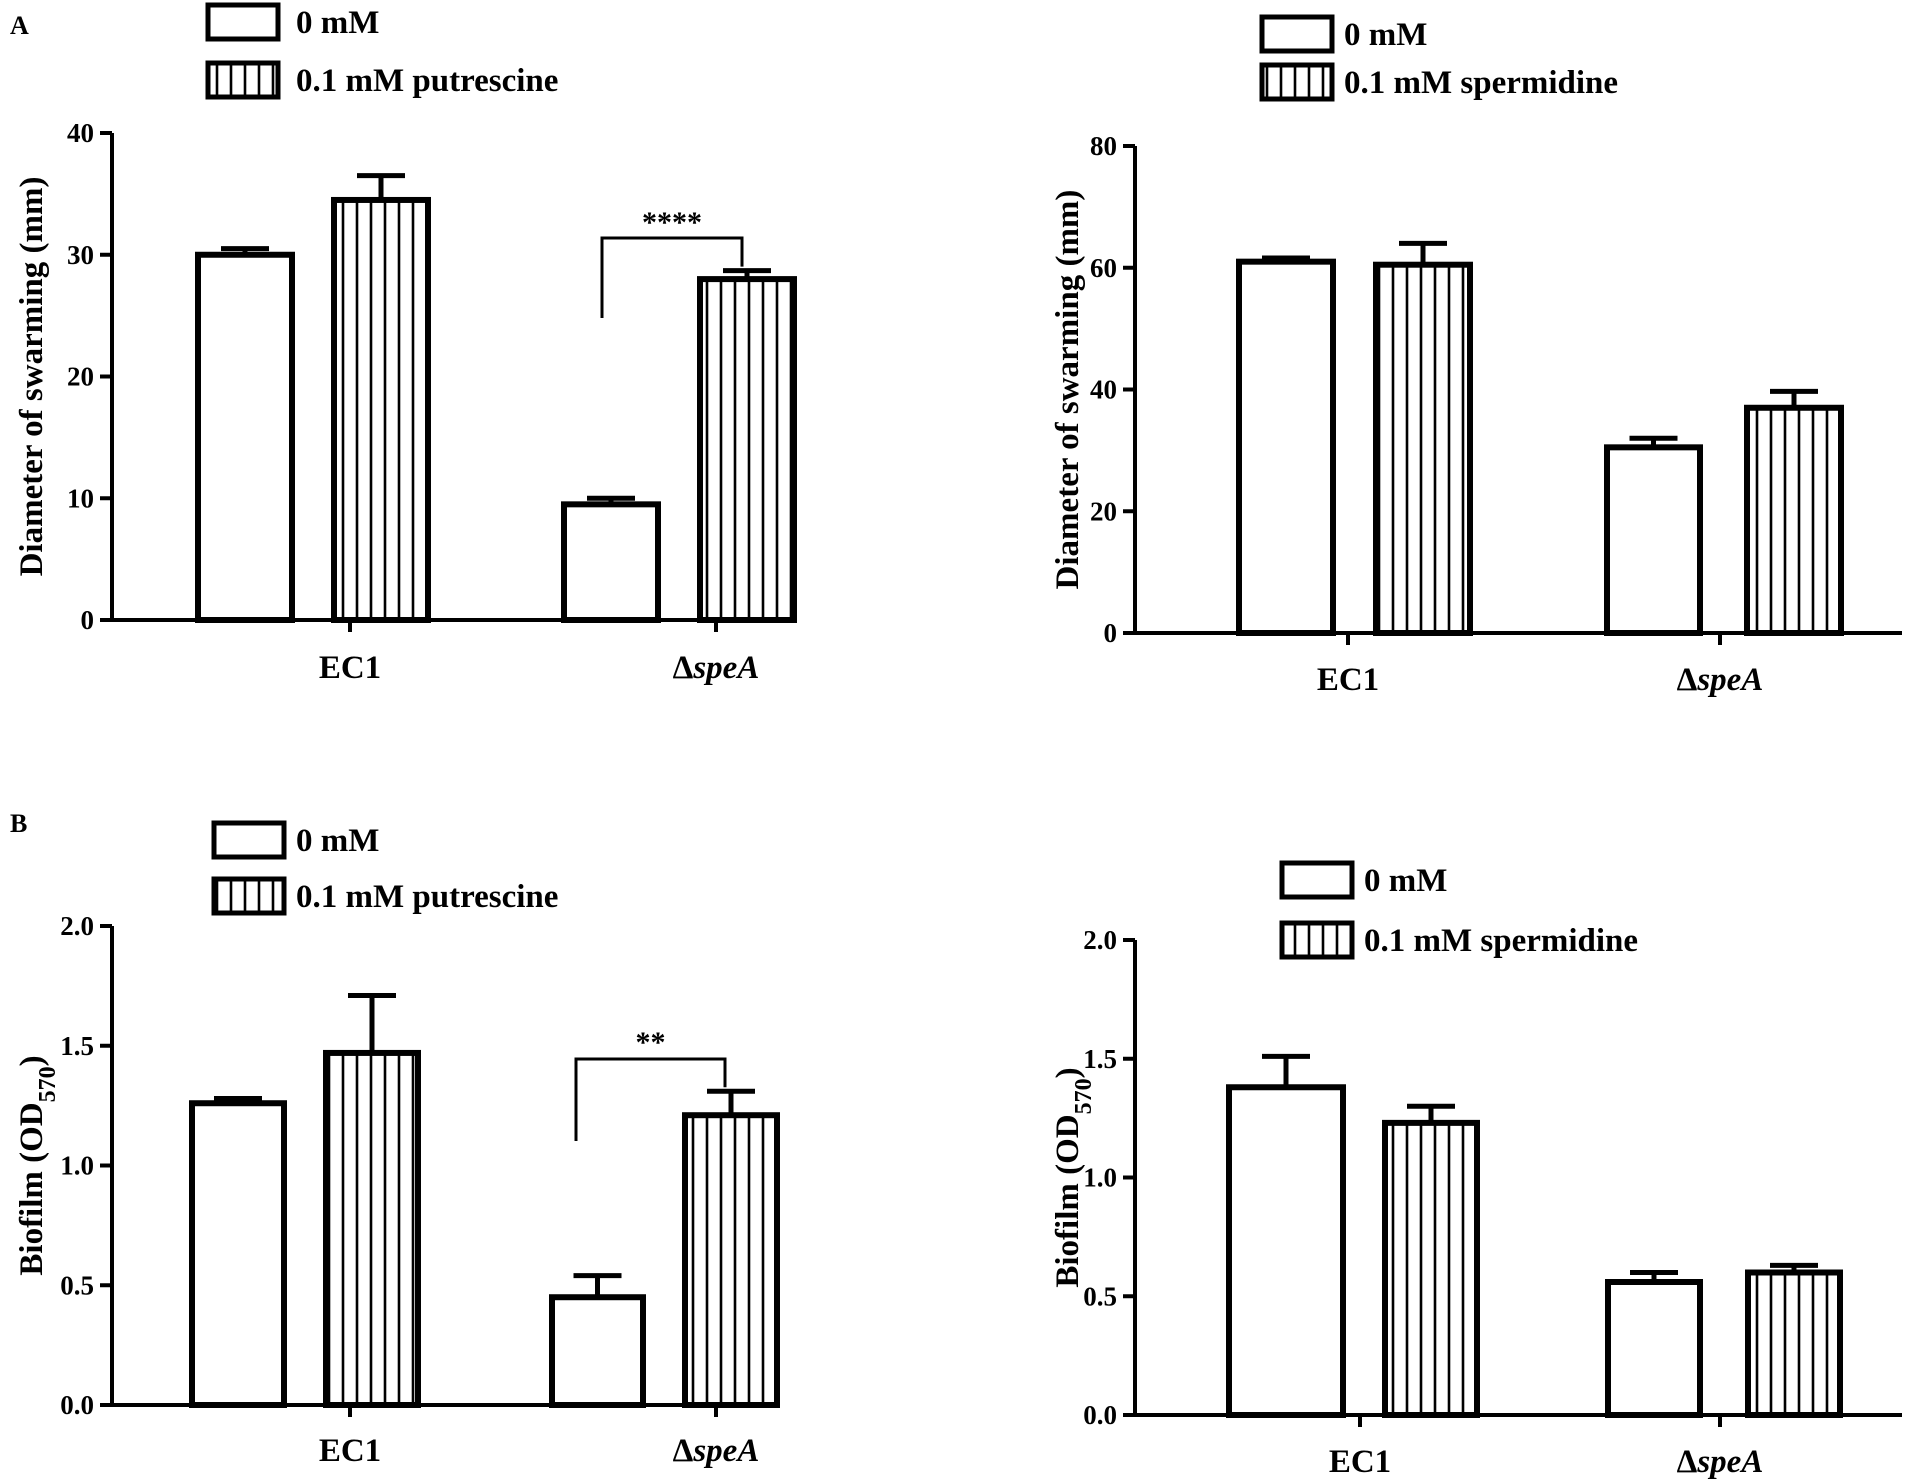 Image resolution: width=1908 pixels, height=1484 pixels. I want to click on y-tick-label: 80, so click(1103, 146).